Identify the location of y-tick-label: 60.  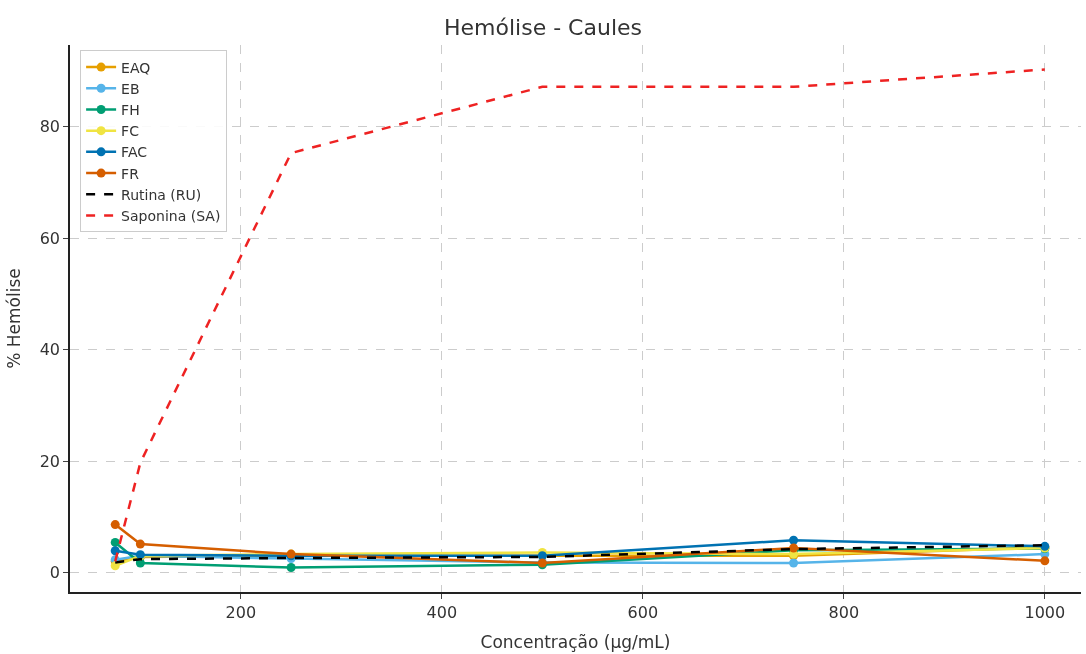
(50, 238).